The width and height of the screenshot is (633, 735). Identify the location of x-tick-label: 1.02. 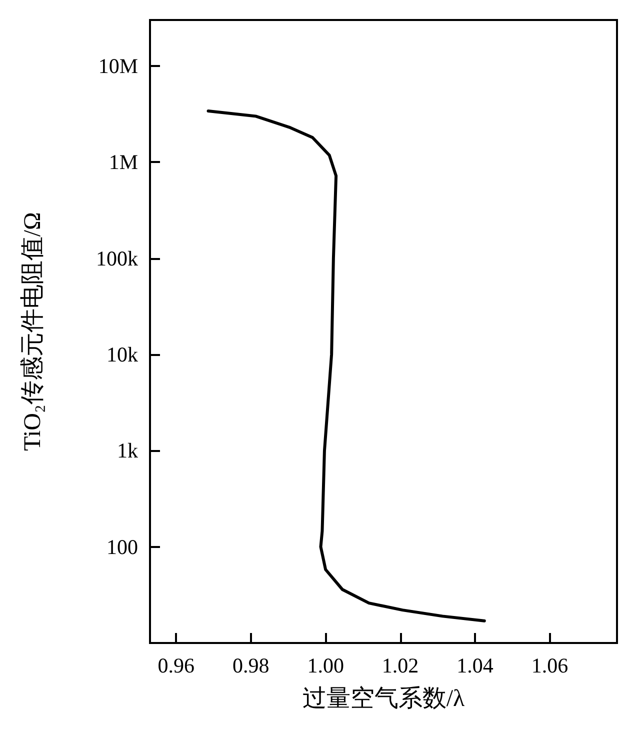
(400, 666).